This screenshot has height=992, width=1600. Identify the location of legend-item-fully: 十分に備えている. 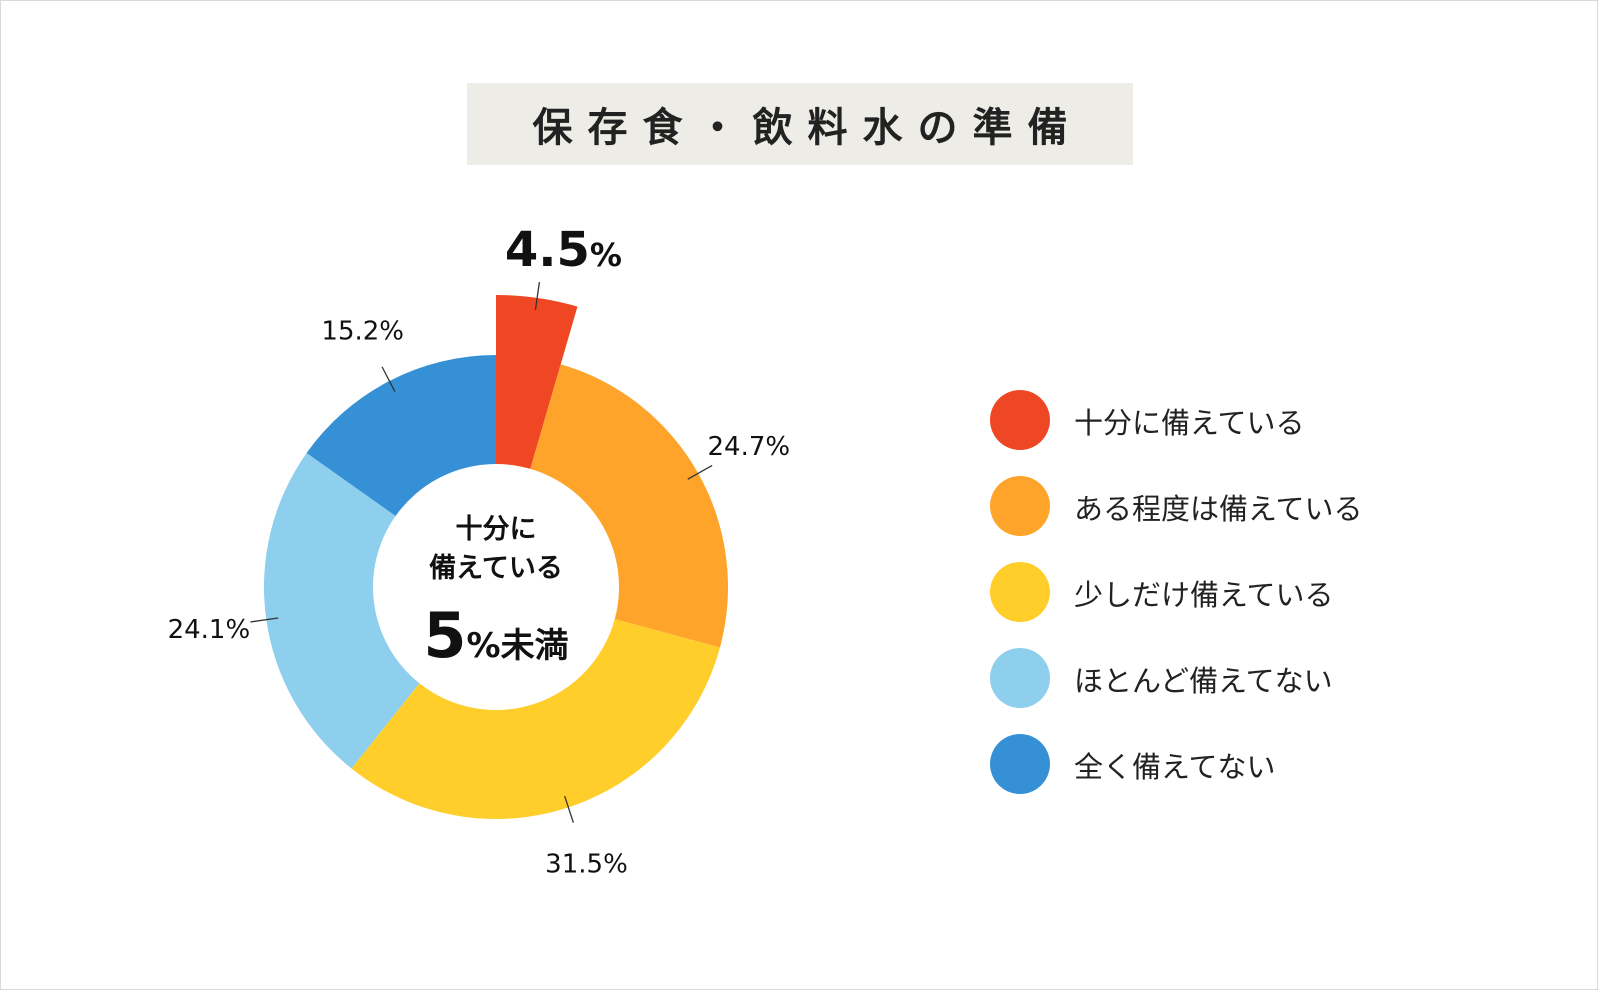
(1220, 420).